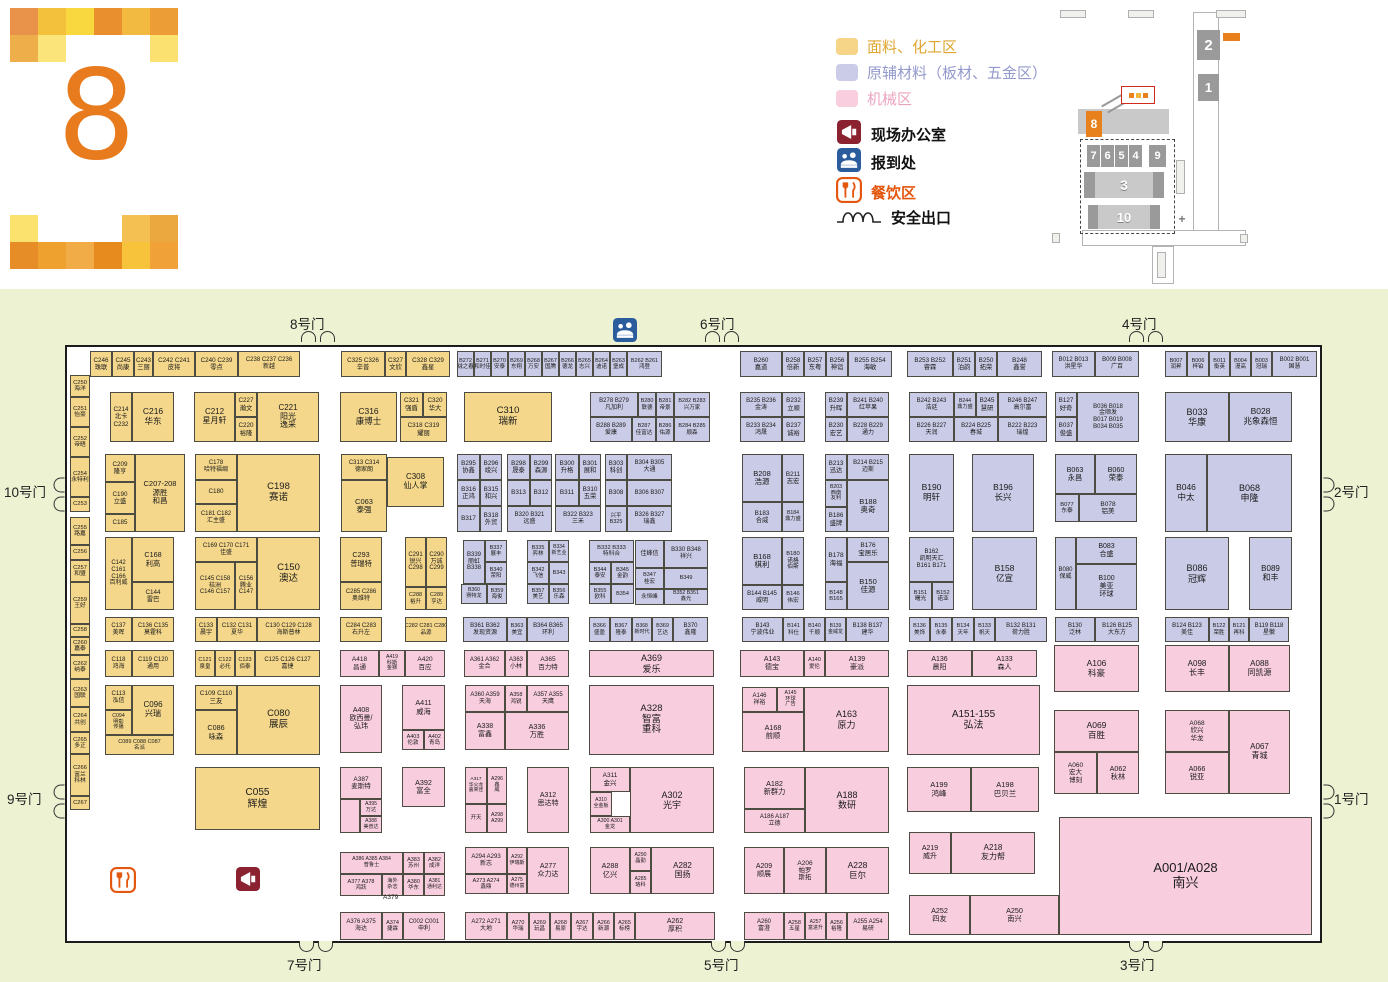  I want to click on booth-label: C259, so click(80, 599).